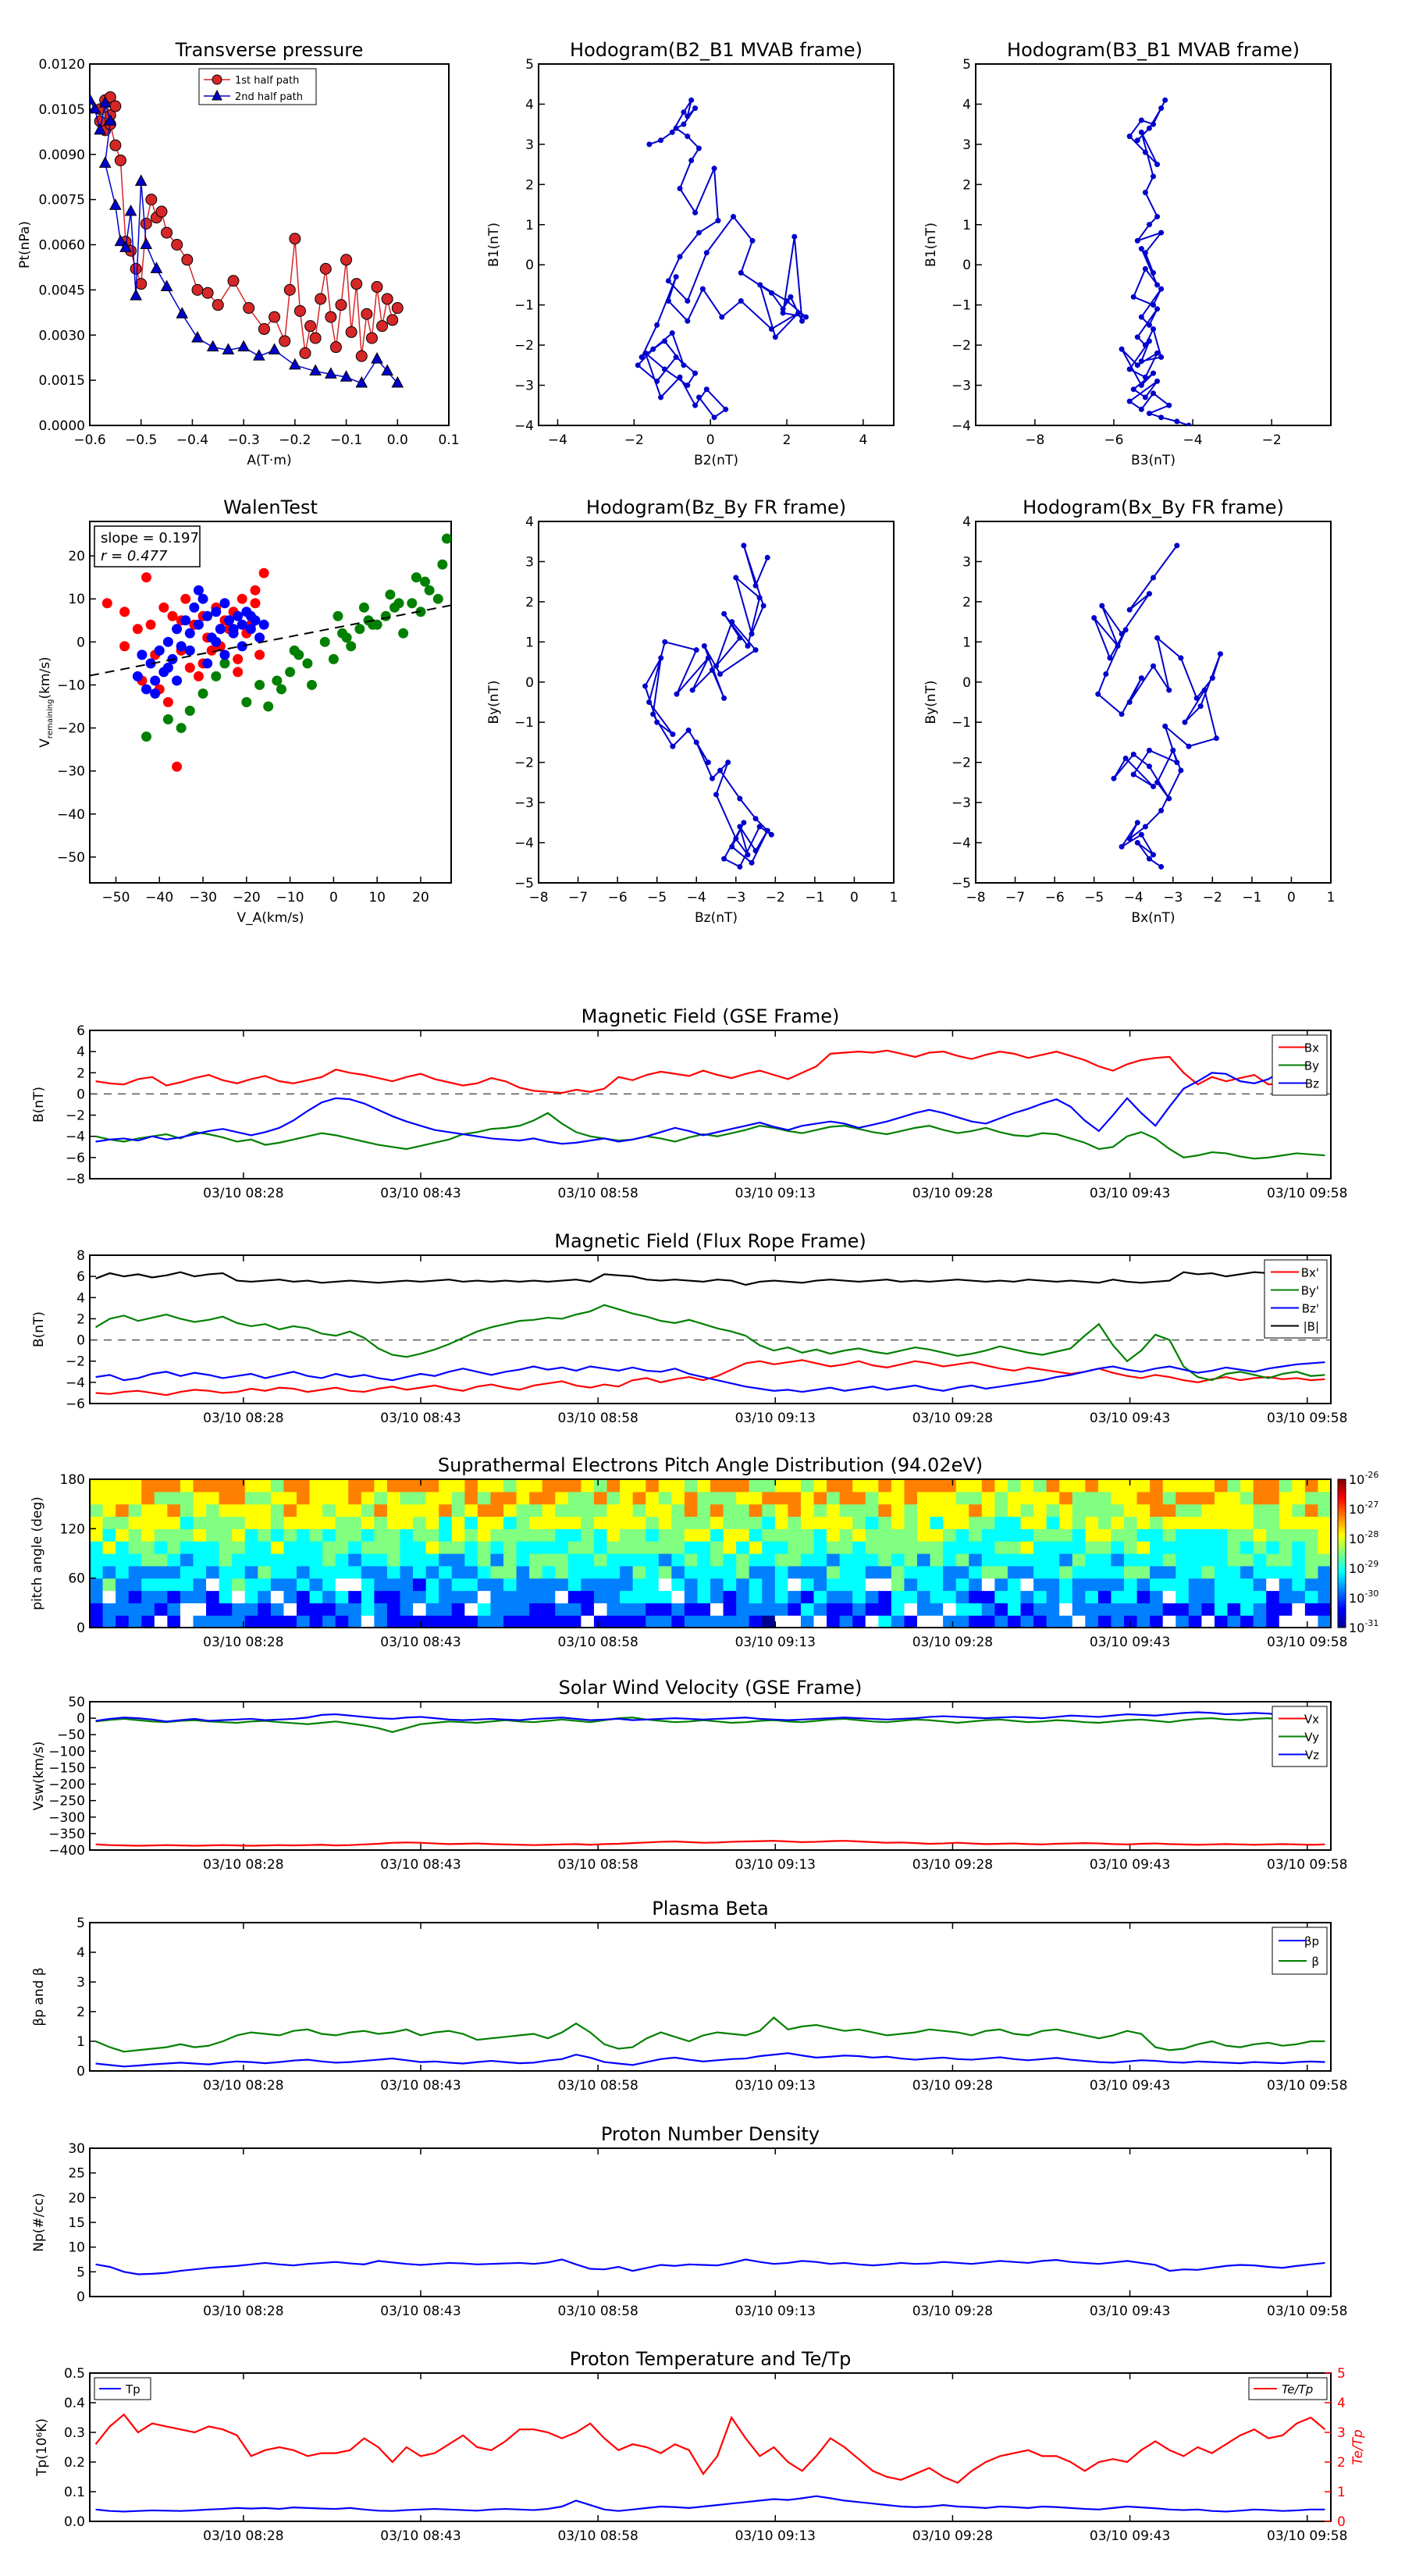 Image resolution: width=1405 pixels, height=2576 pixels. Describe the element at coordinates (524, 763) in the screenshot. I see `y-tick-label: −2` at that location.